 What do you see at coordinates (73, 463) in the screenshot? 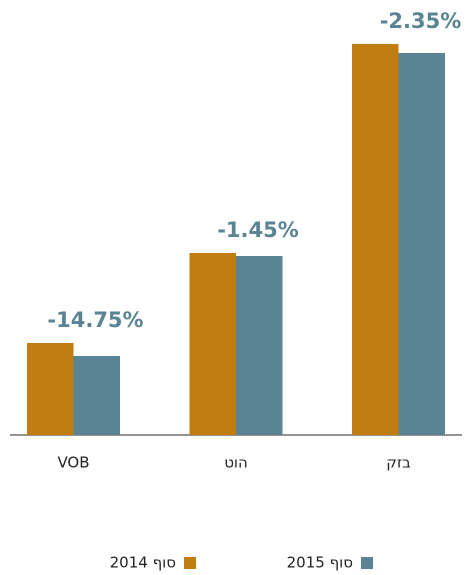
I see `x-tick-label: VOB` at bounding box center [73, 463].